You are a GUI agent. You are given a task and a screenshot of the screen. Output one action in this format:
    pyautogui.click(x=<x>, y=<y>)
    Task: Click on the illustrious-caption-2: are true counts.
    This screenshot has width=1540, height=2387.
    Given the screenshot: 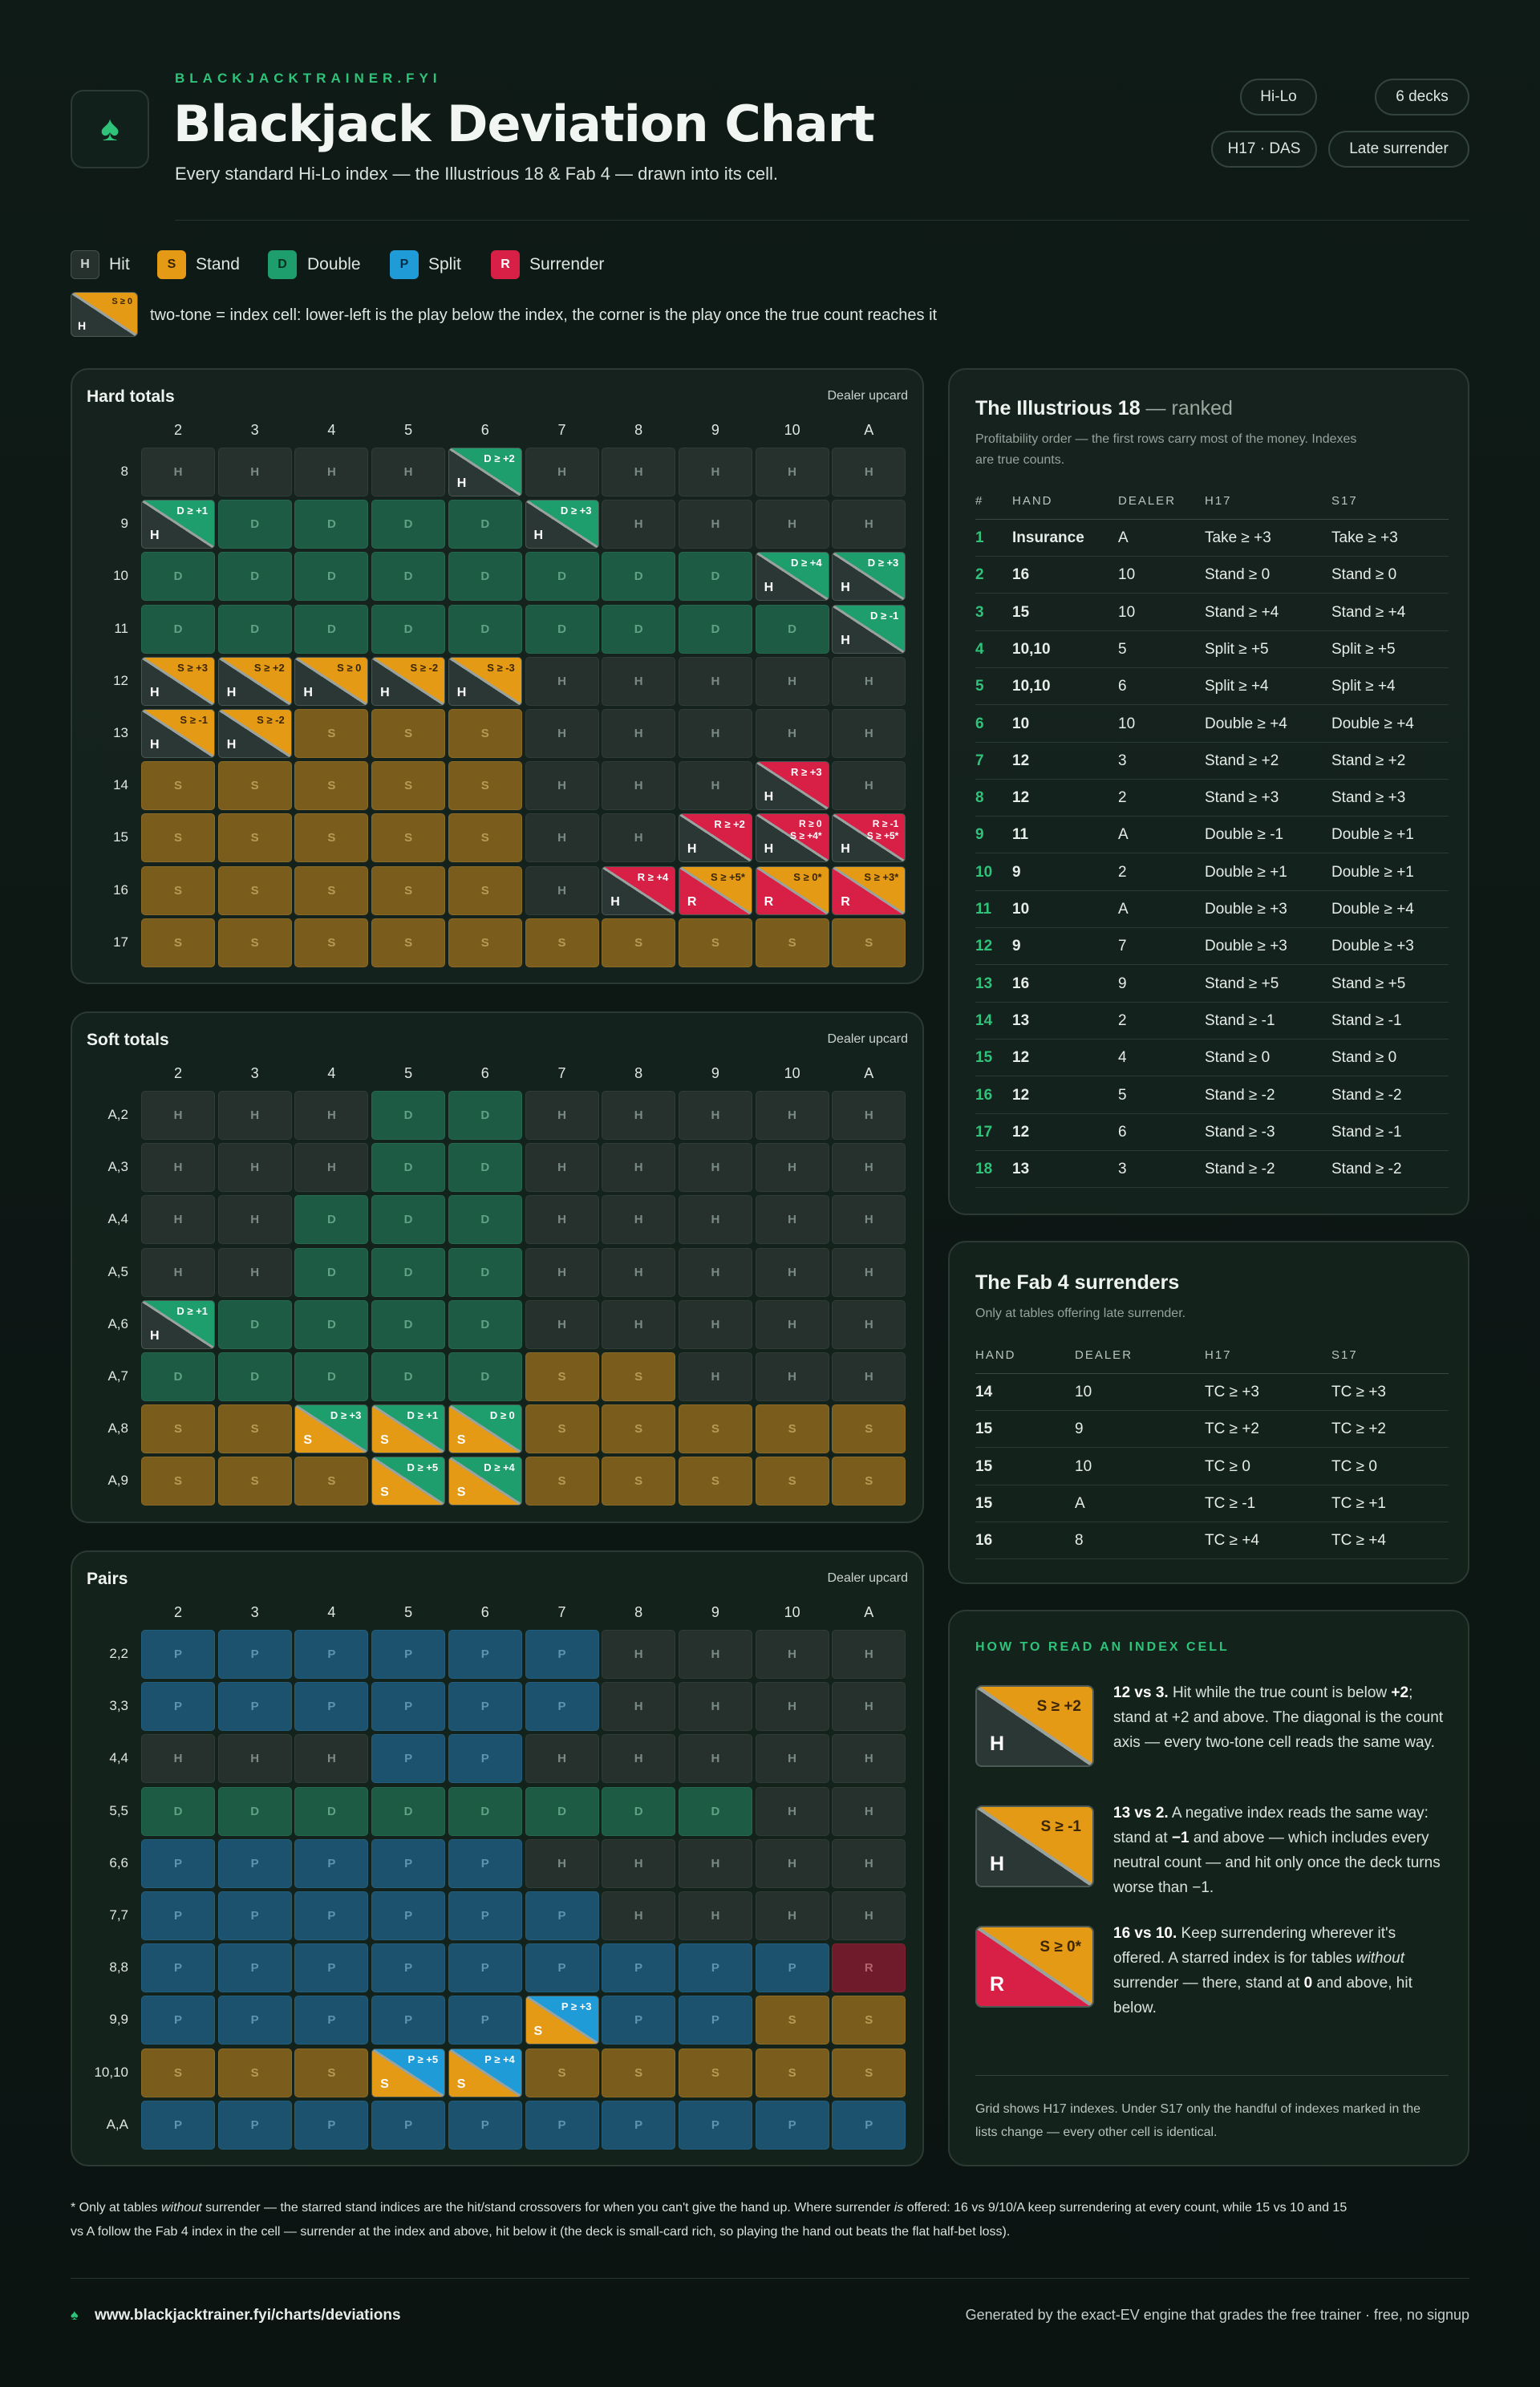 What is the action you would take?
    pyautogui.click(x=1020, y=460)
    